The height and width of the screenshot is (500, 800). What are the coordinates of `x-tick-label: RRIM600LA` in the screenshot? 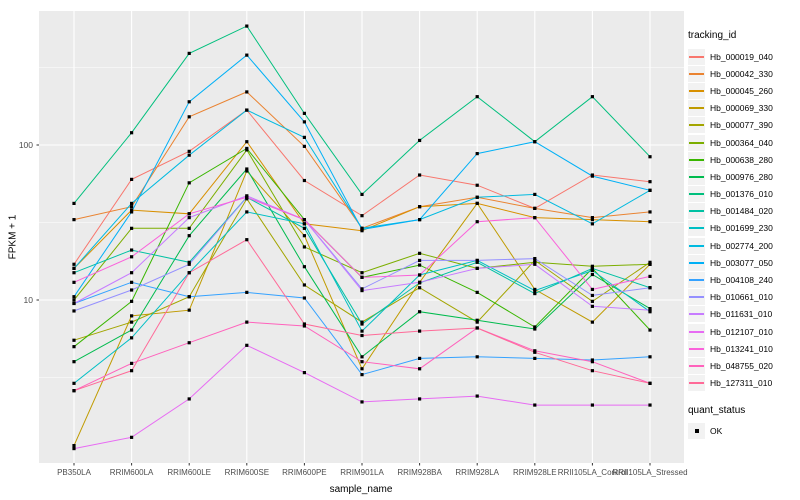 It's located at (131, 472).